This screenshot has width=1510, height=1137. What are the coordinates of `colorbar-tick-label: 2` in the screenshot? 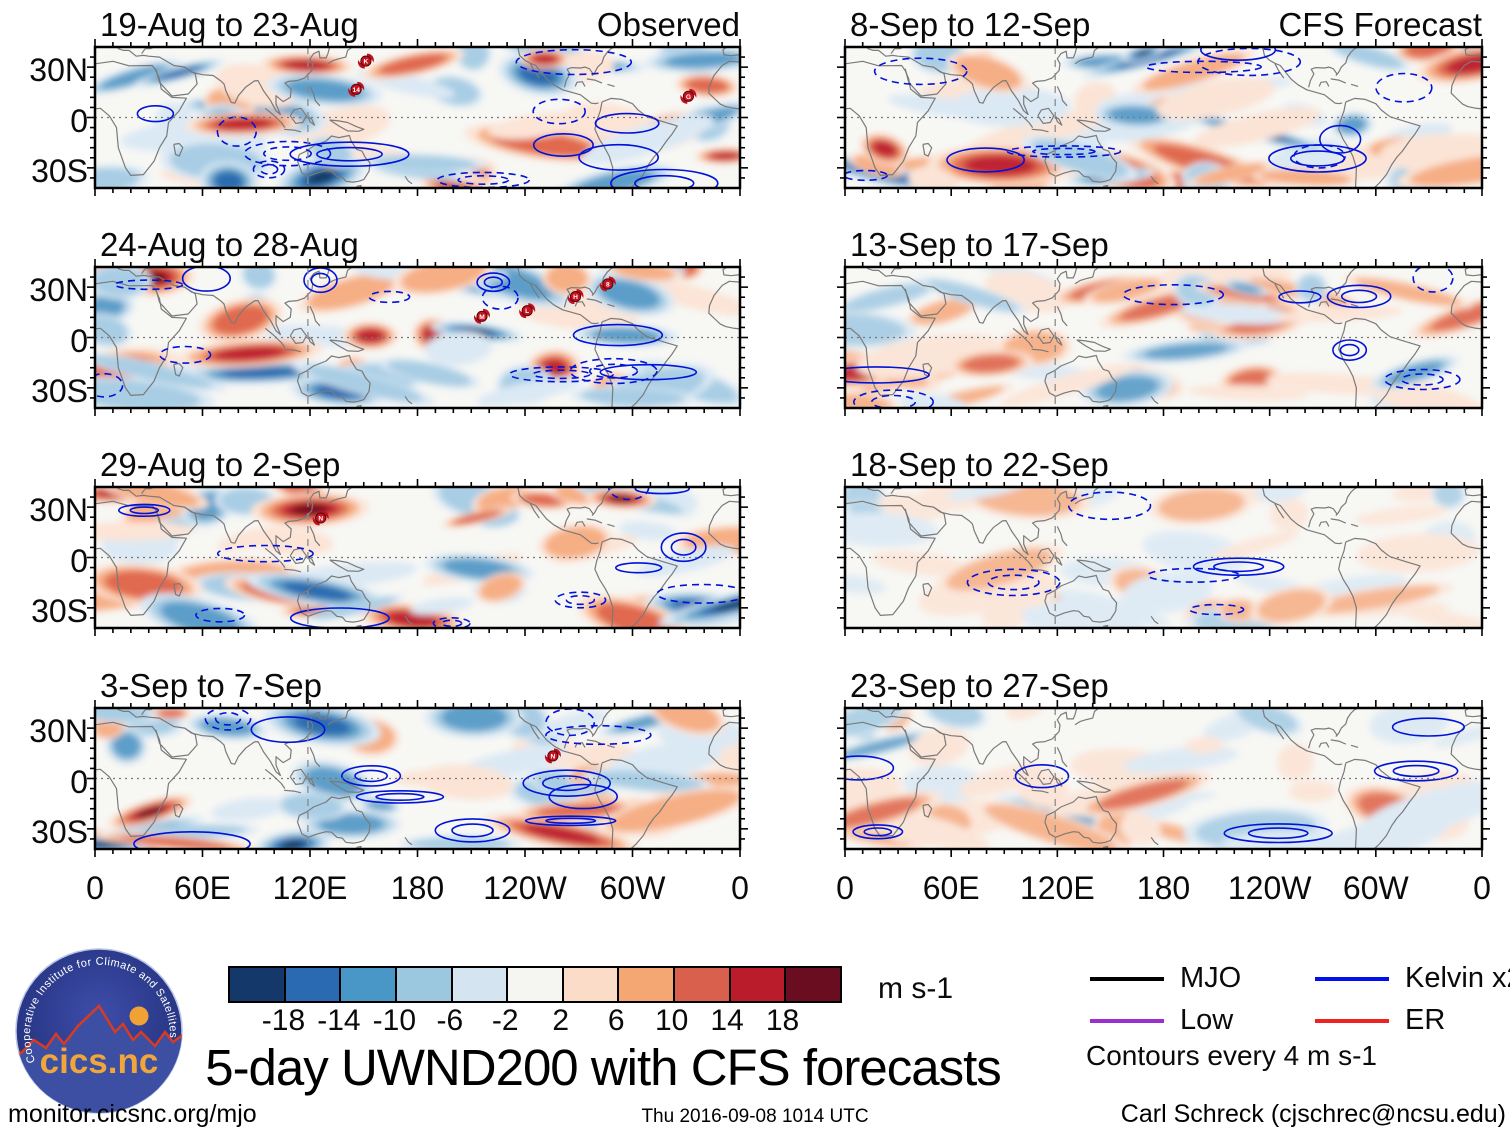 It's located at (561, 1020).